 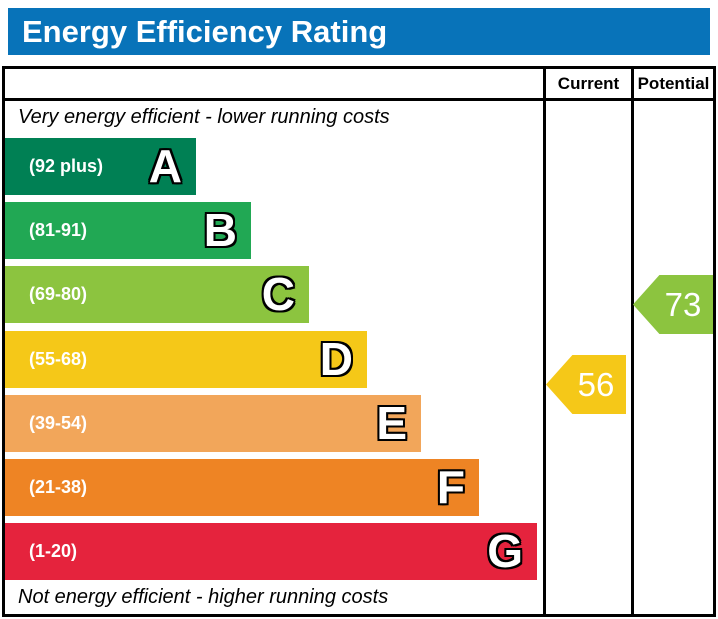 What do you see at coordinates (58, 487) in the screenshot?
I see `band-range-f: (21-38)` at bounding box center [58, 487].